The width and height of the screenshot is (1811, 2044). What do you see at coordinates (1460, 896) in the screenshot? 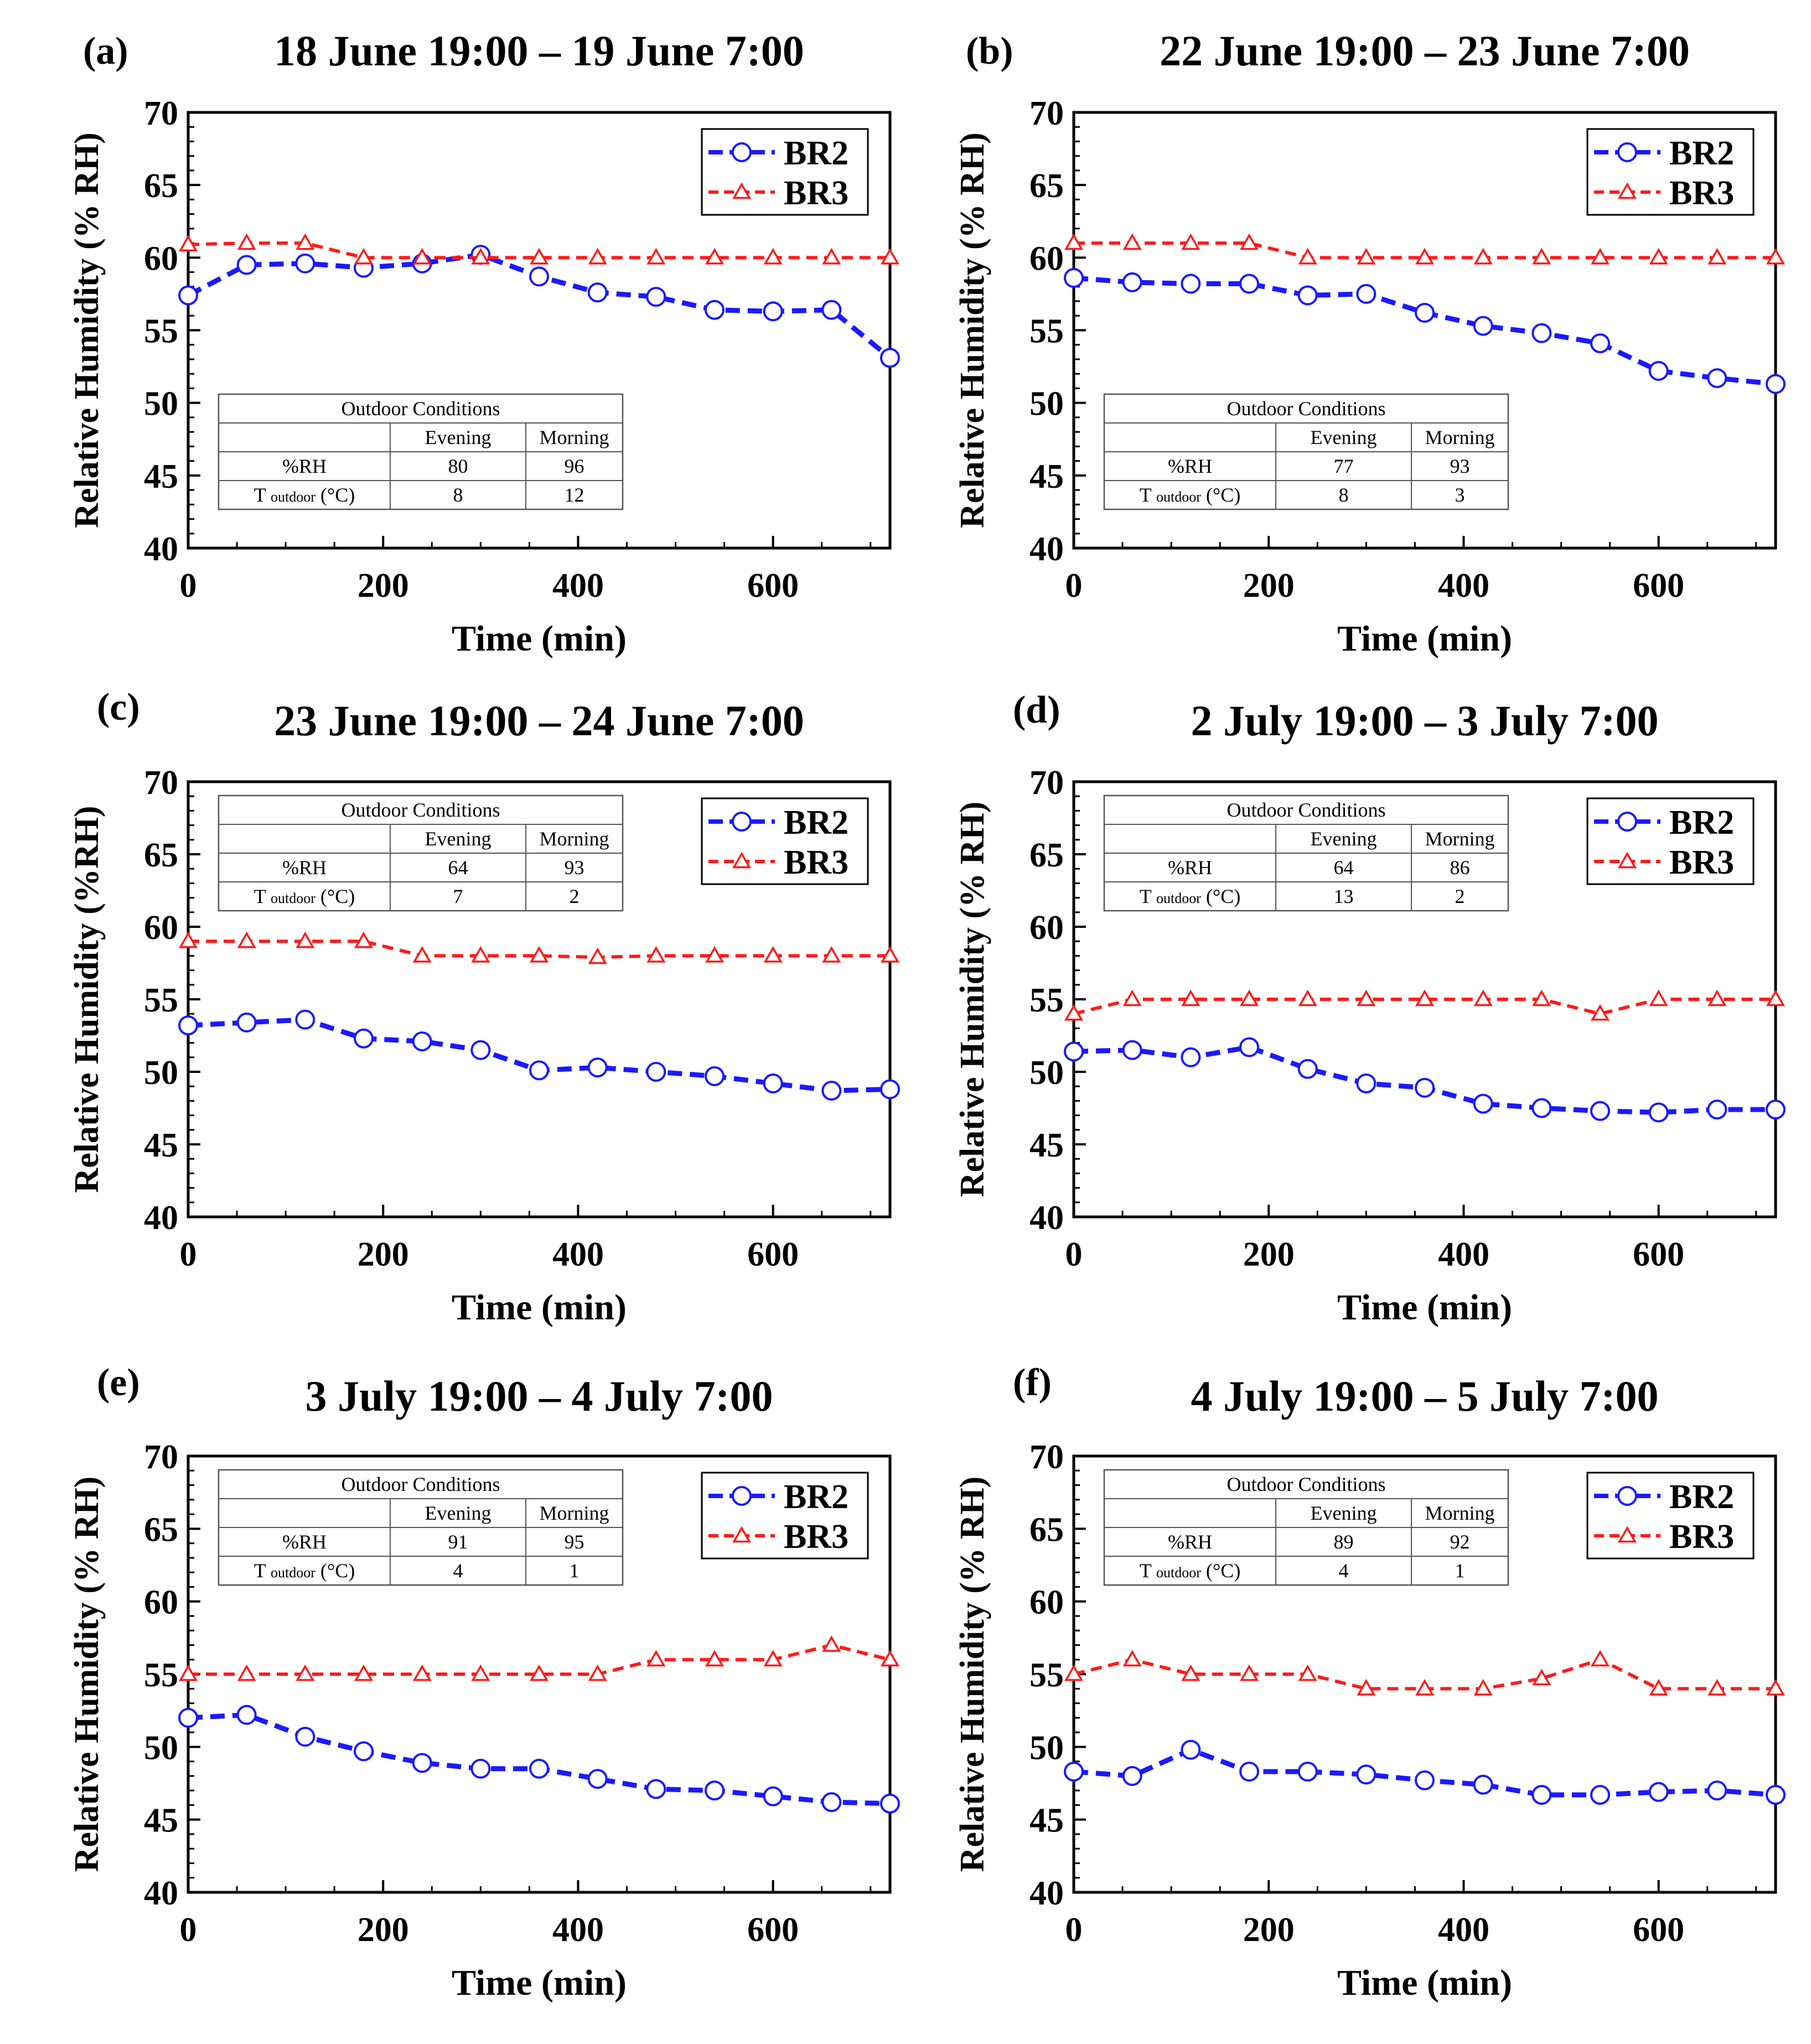
I see `table-t-morning: 2` at bounding box center [1460, 896].